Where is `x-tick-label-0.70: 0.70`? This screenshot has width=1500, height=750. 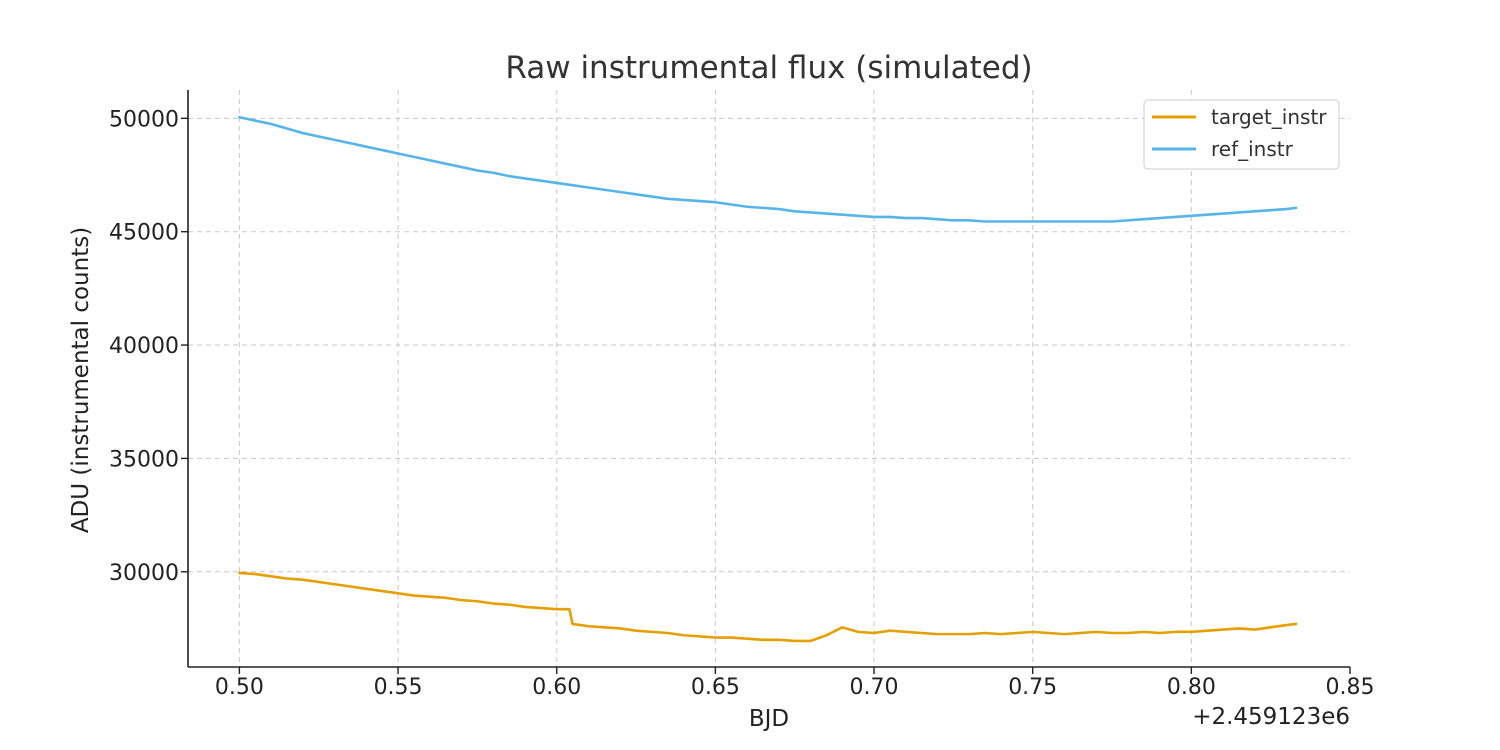
x-tick-label-0.70: 0.70 is located at coordinates (874, 687).